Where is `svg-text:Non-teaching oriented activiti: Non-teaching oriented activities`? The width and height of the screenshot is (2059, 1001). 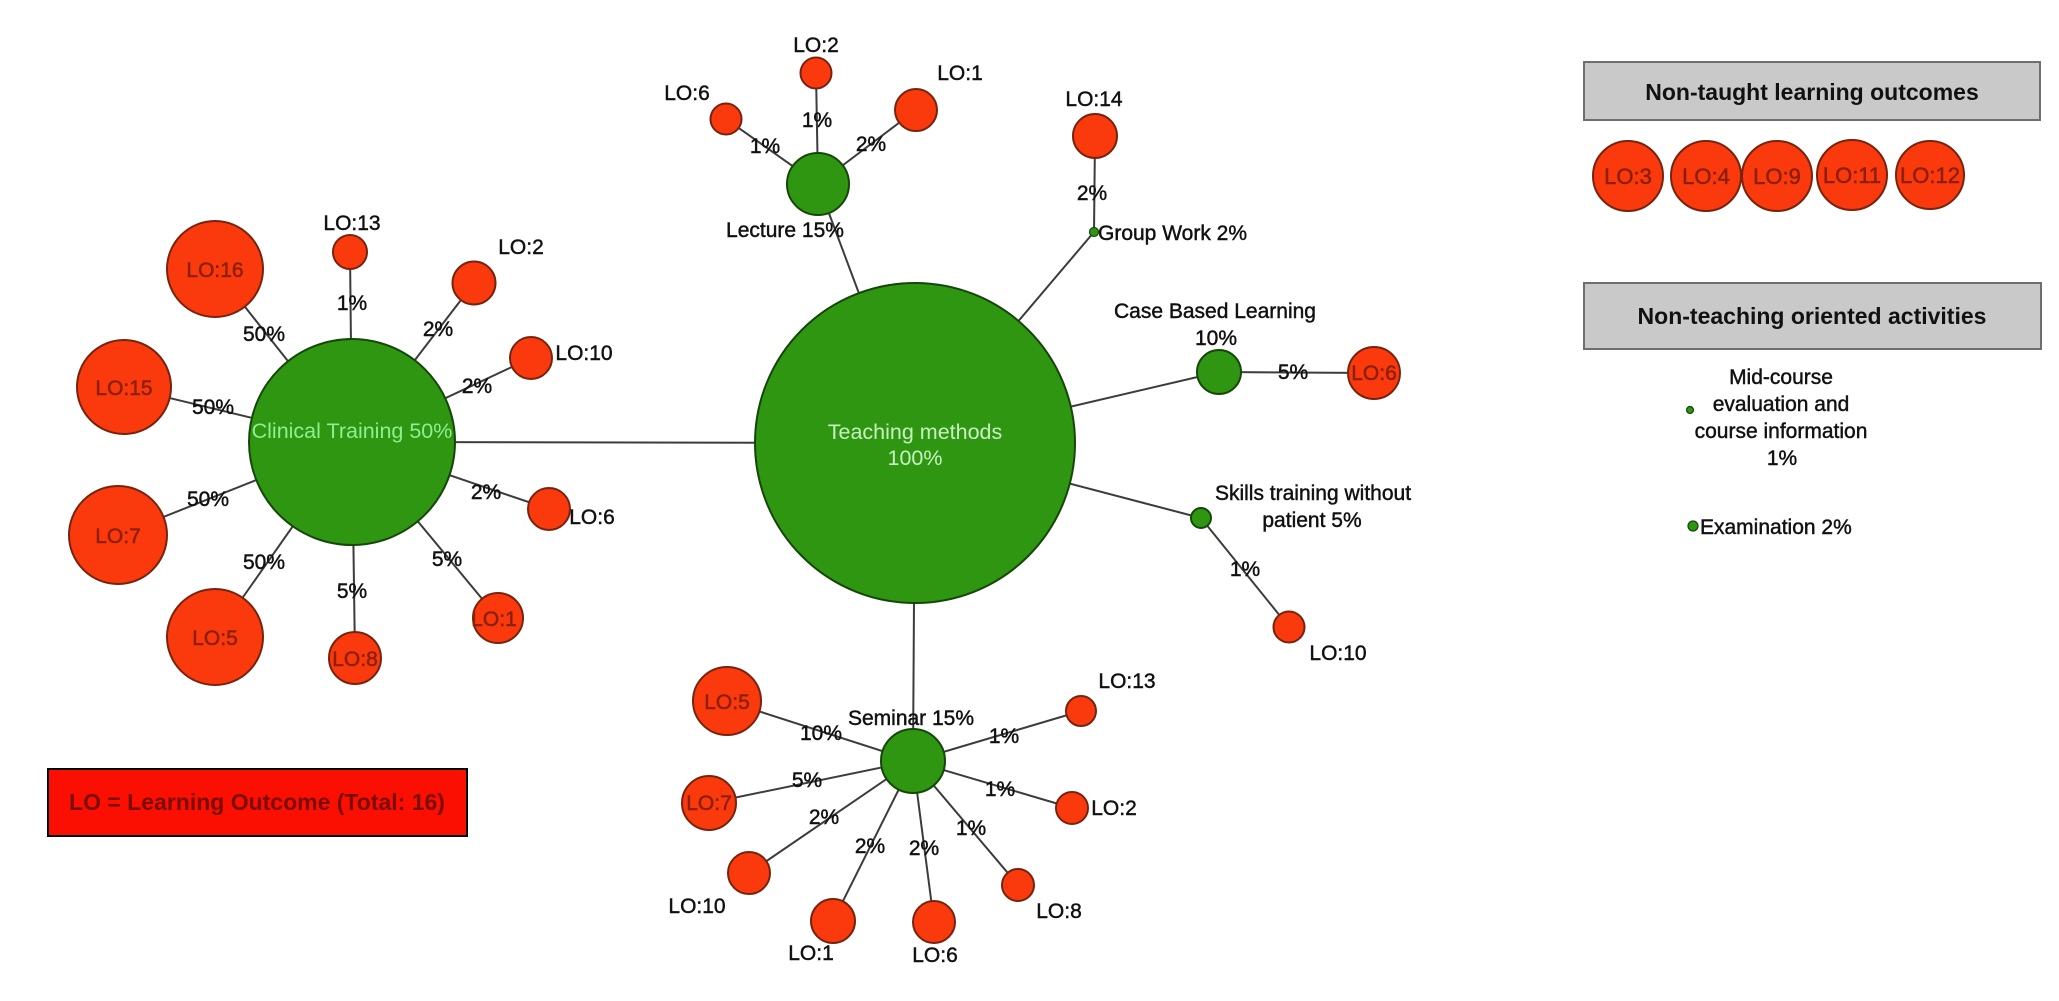 svg-text:Non-teaching oriented activiti: Non-teaching oriented activities is located at coordinates (1812, 316).